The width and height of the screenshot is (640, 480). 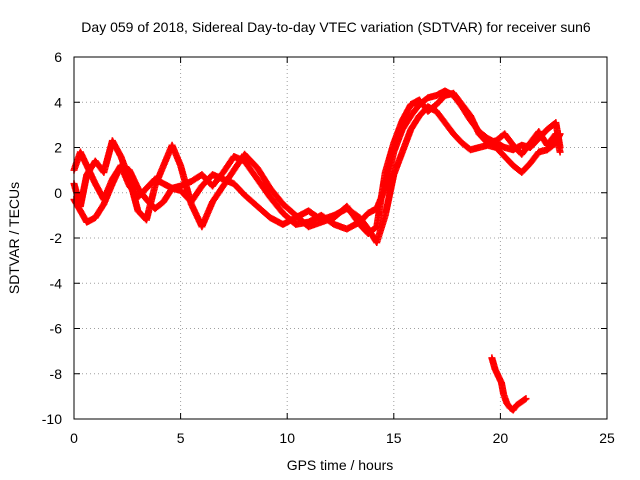 What do you see at coordinates (181, 438) in the screenshot?
I see `x-tick-label: 5` at bounding box center [181, 438].